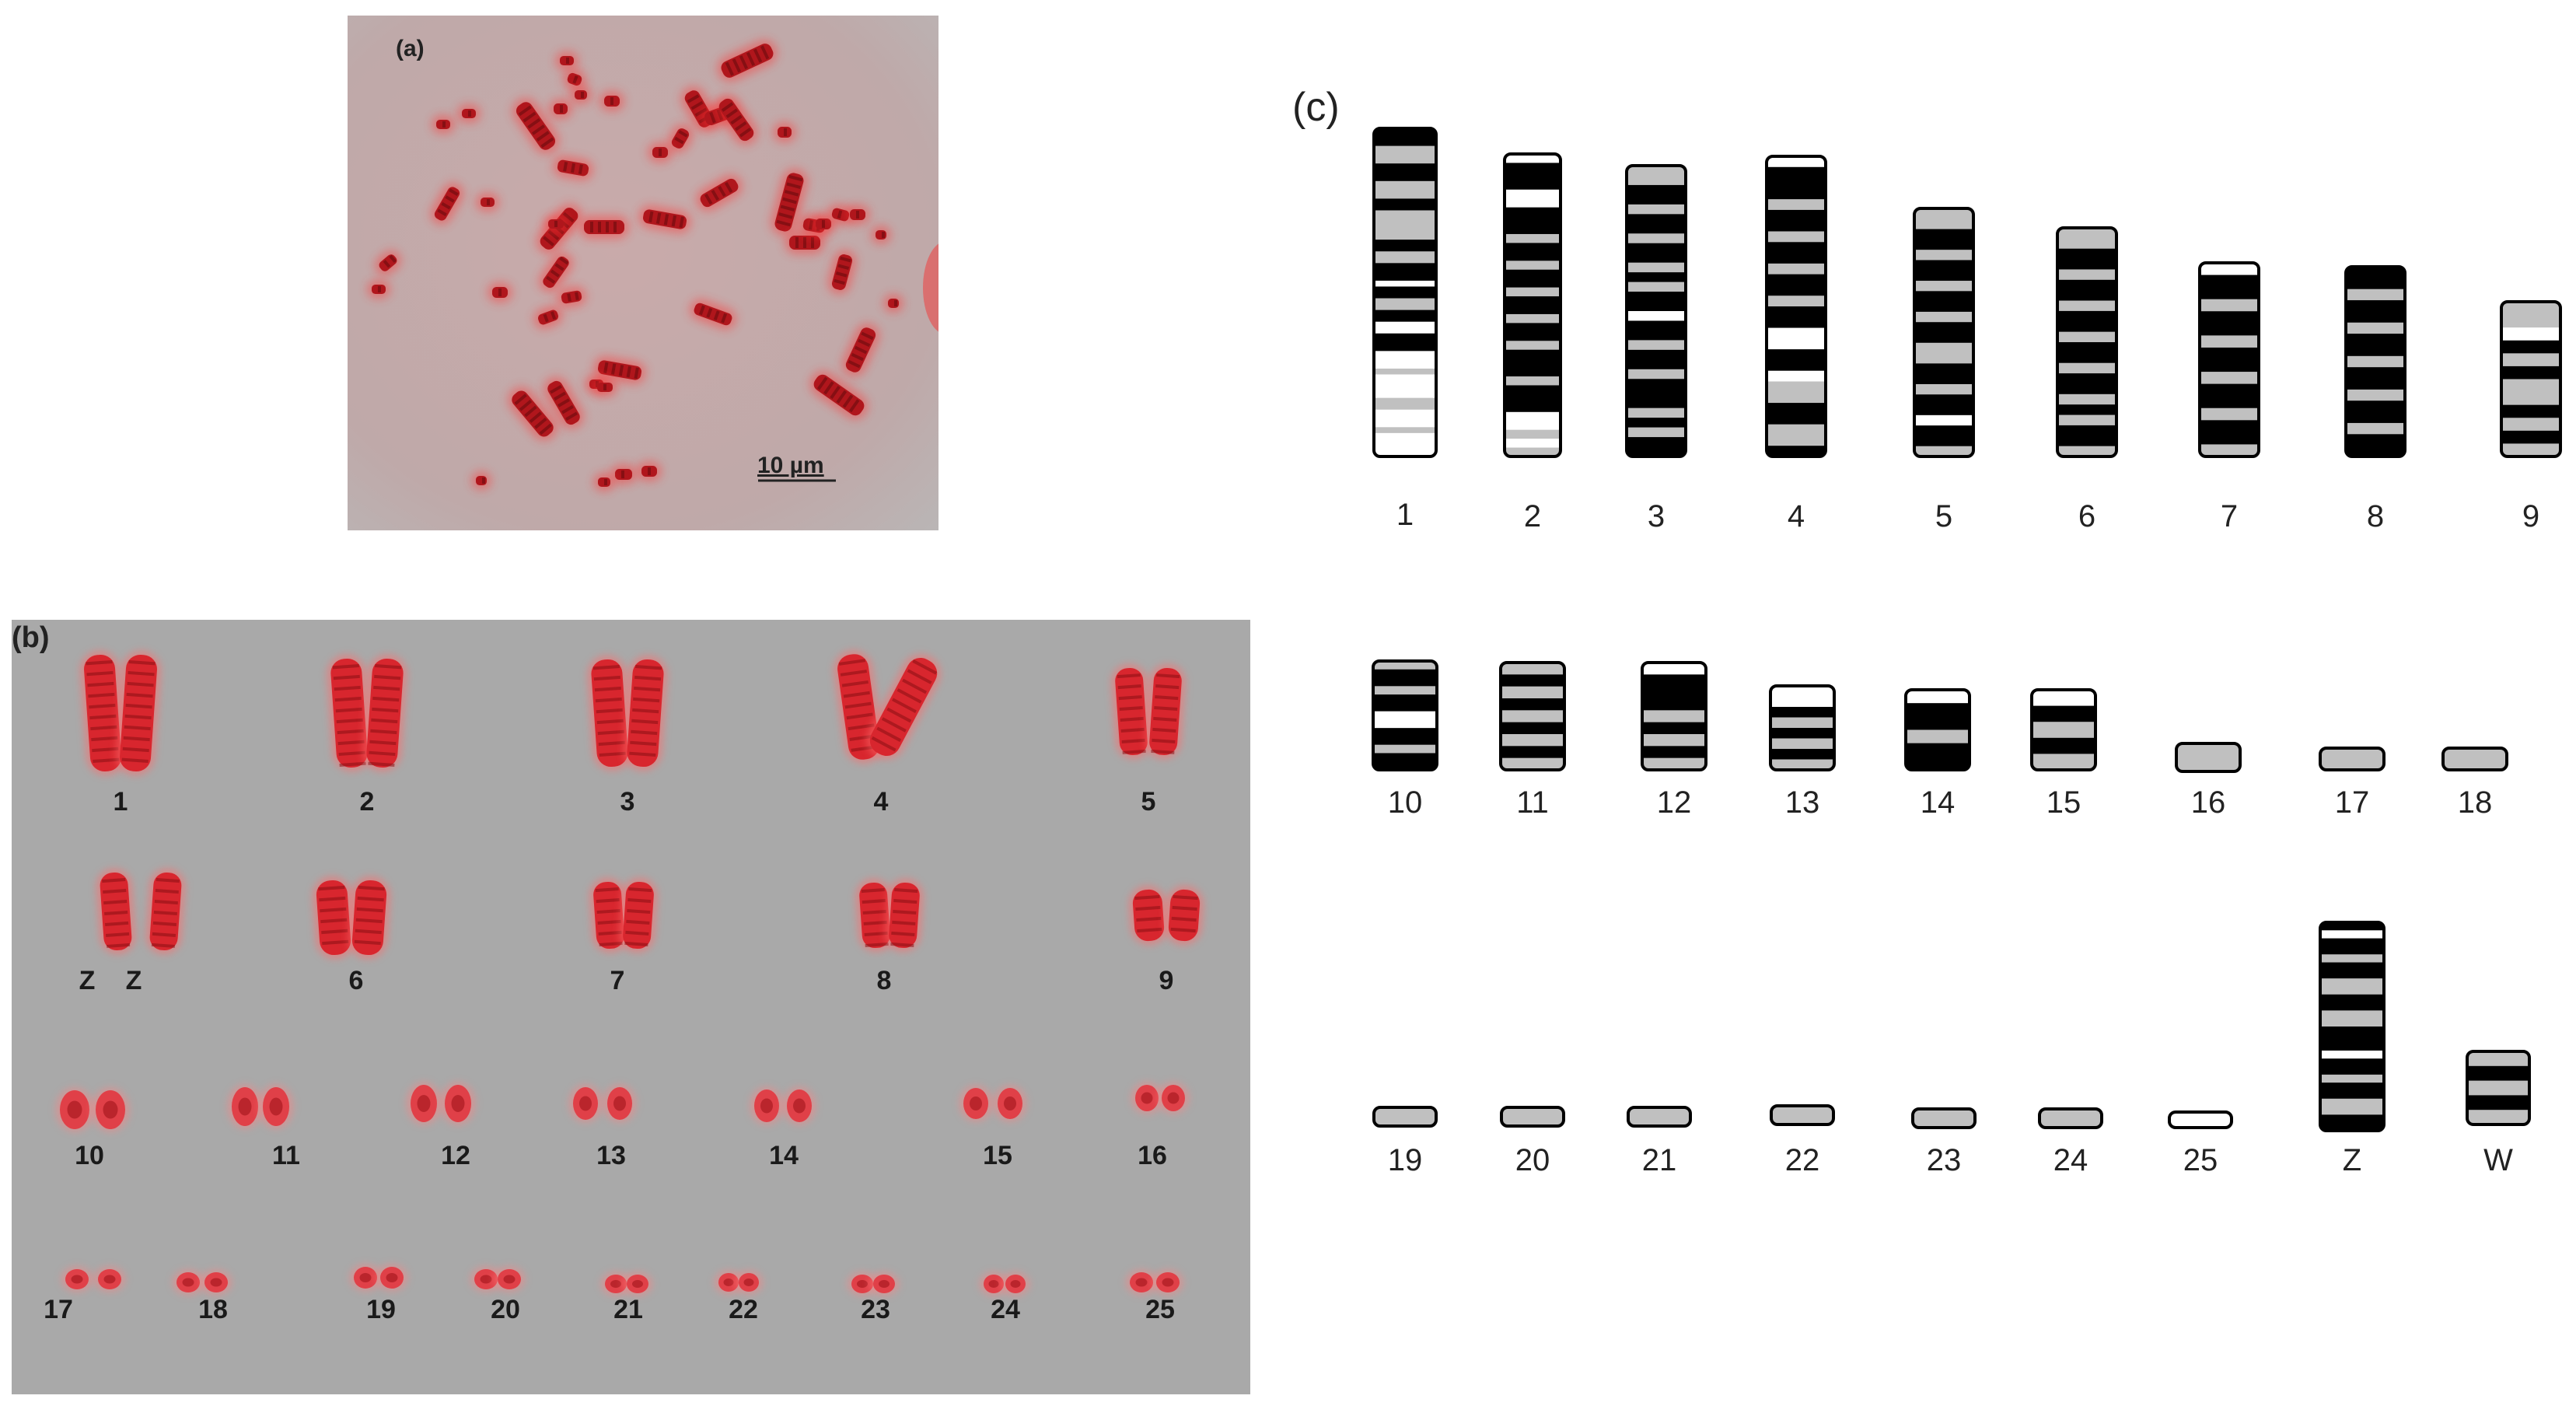 This screenshot has width=2576, height=1406. What do you see at coordinates (411, 48) in the screenshot?
I see `panel-a-label: (a)` at bounding box center [411, 48].